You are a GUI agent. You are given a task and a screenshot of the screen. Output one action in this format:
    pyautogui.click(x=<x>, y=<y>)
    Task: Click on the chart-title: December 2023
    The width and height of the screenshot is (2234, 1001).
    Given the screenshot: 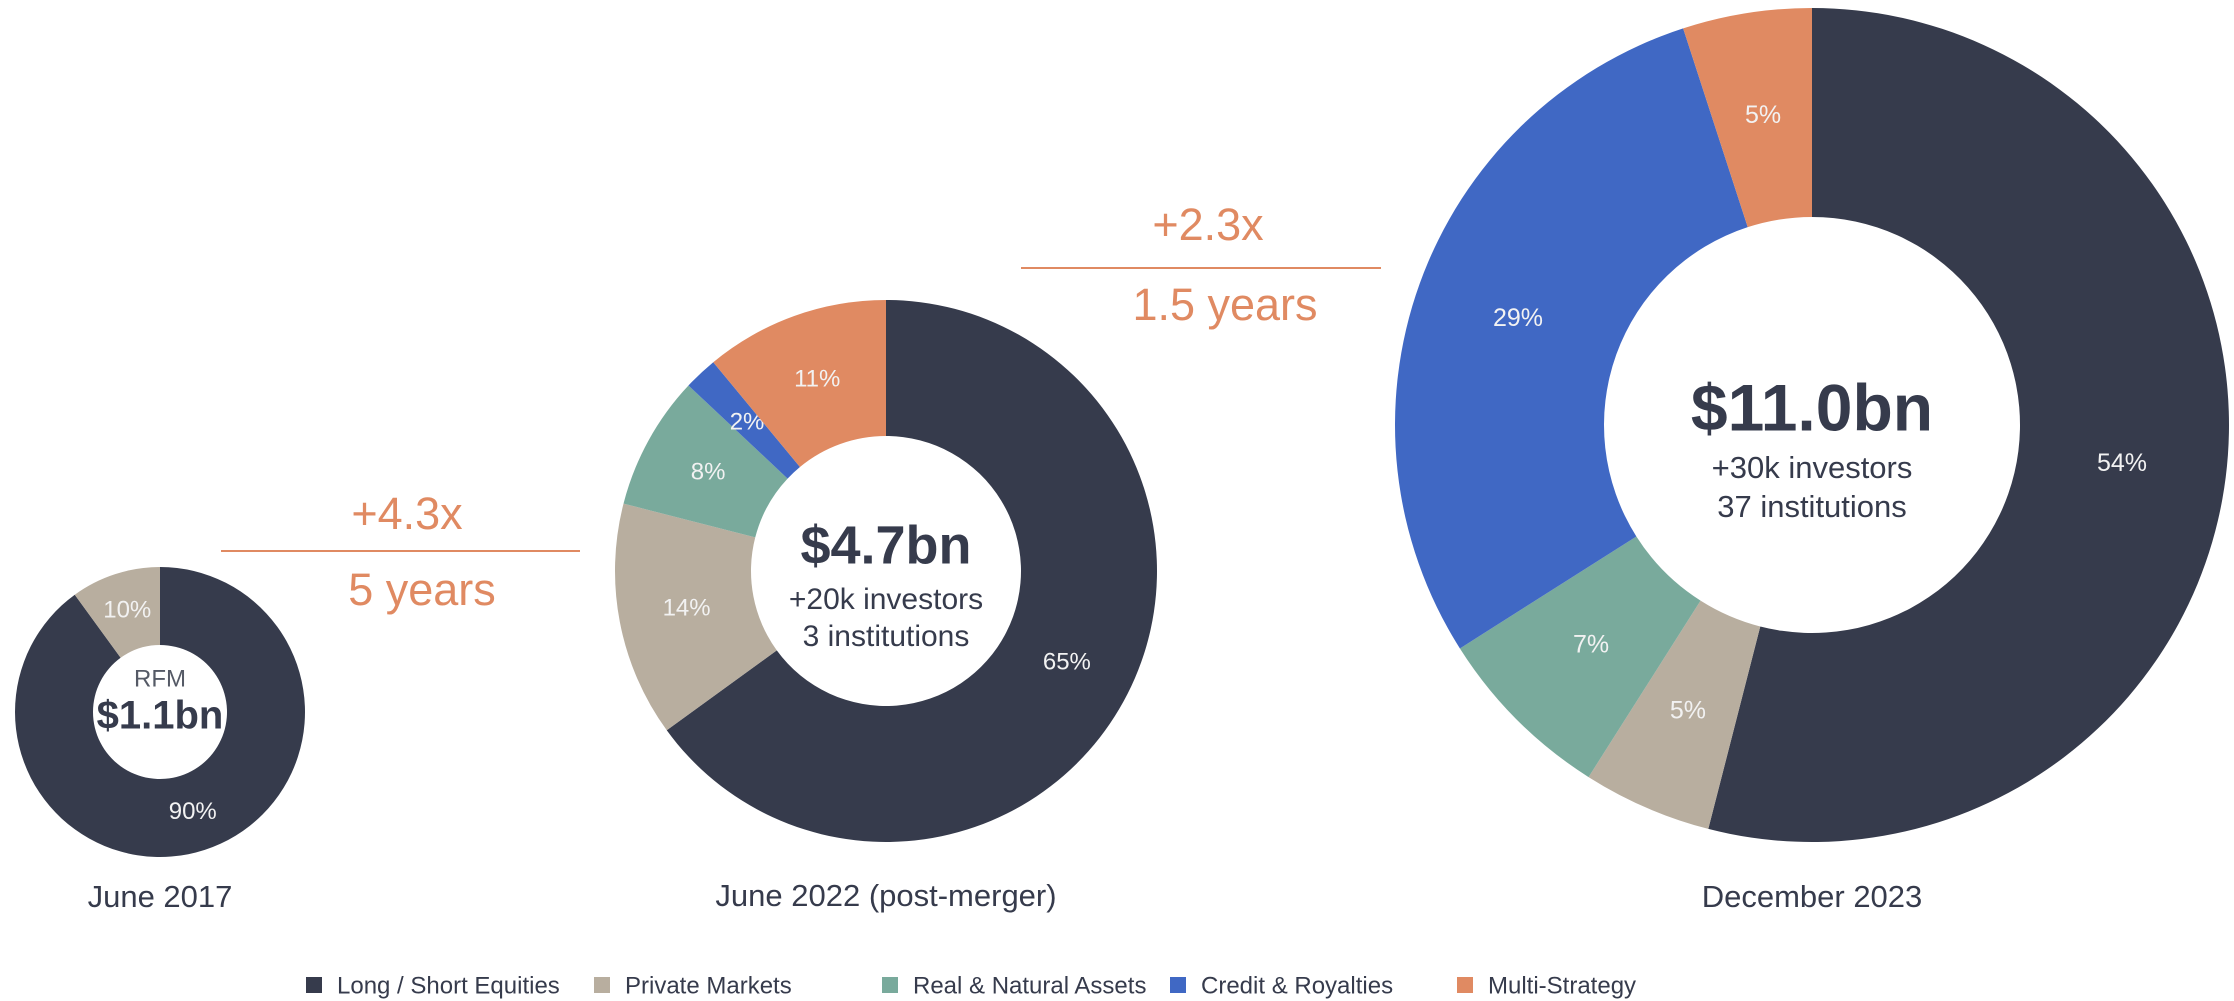 What is the action you would take?
    pyautogui.click(x=1812, y=896)
    